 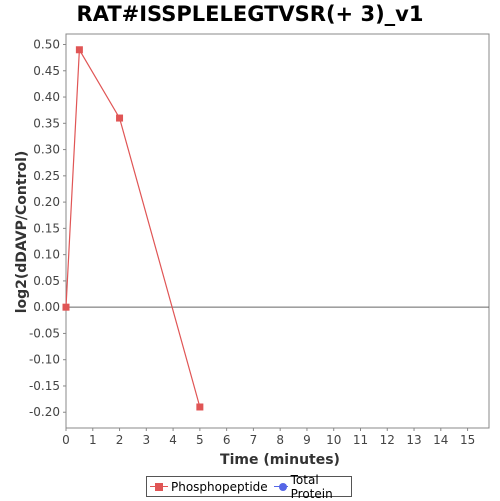 I want to click on x-tick-label: 13, so click(x=413, y=440).